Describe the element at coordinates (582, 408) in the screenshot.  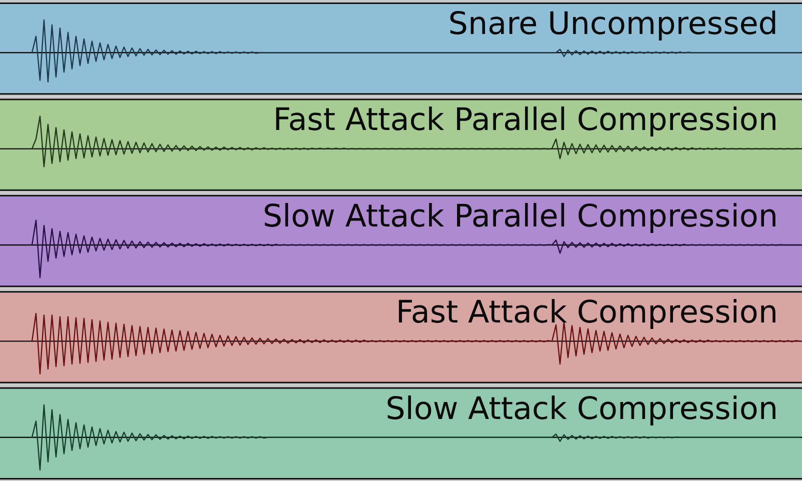
I see `chart-title: Slow Attack Compression` at that location.